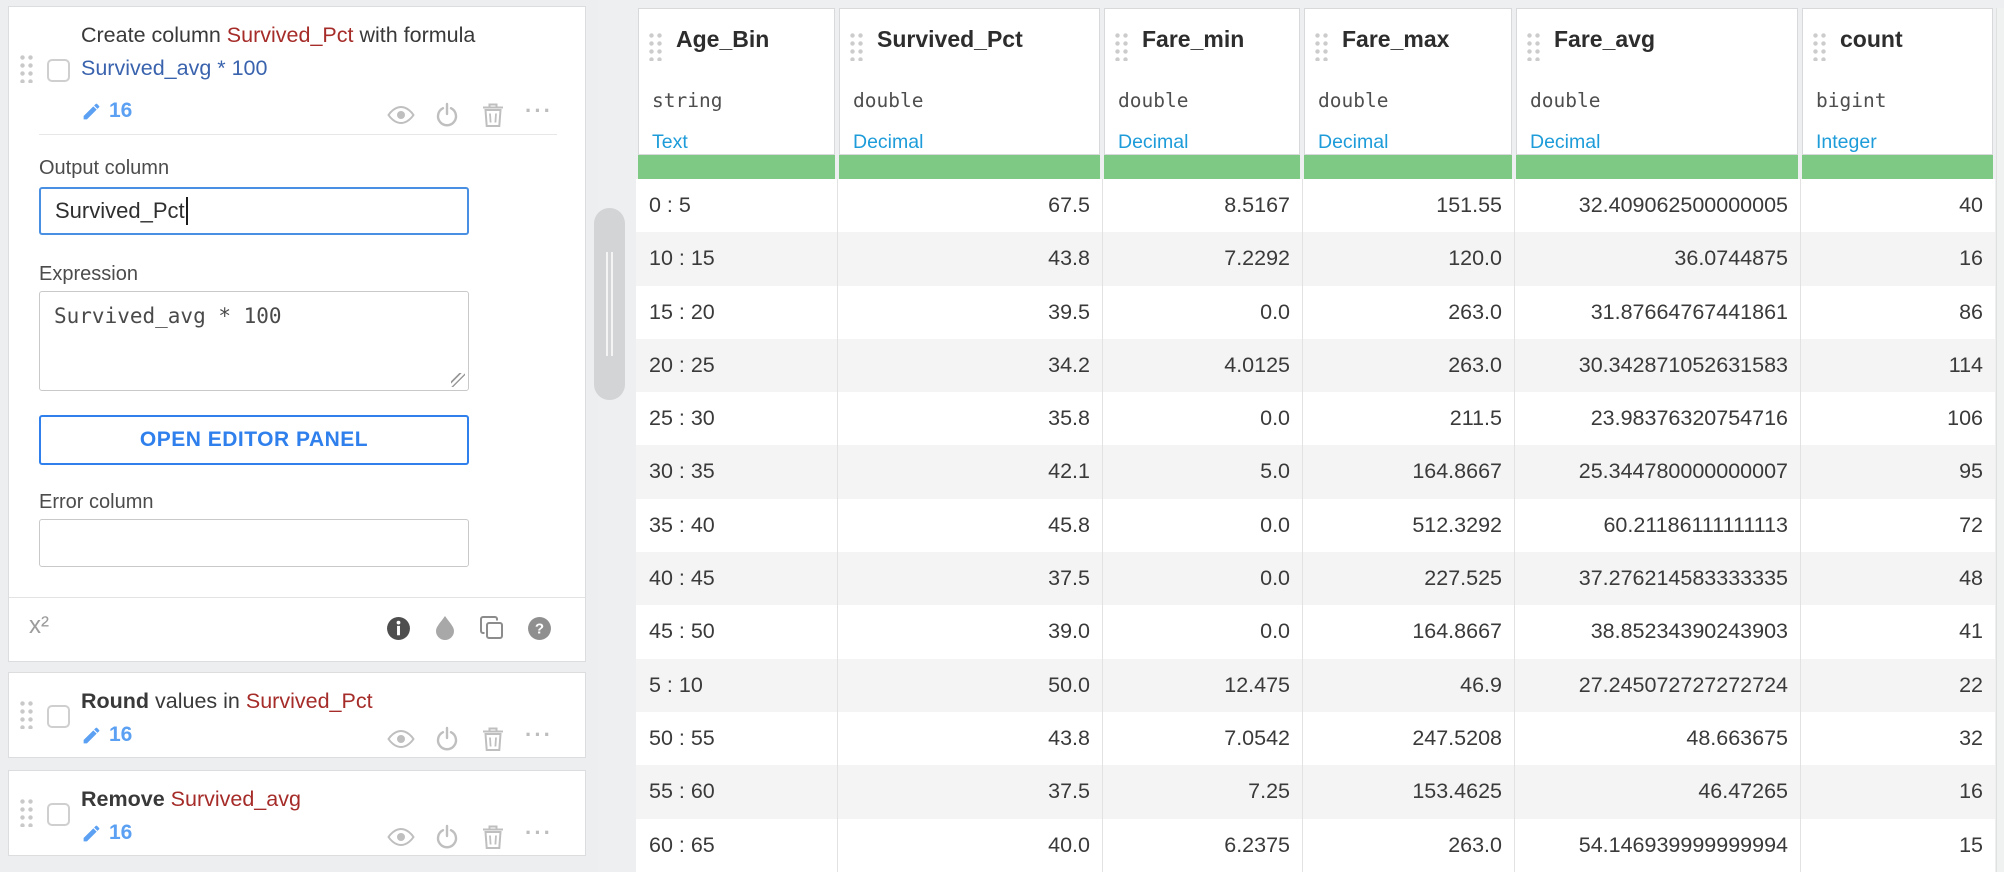 The width and height of the screenshot is (2004, 872). I want to click on table-cell: 30 : 35, so click(682, 471).